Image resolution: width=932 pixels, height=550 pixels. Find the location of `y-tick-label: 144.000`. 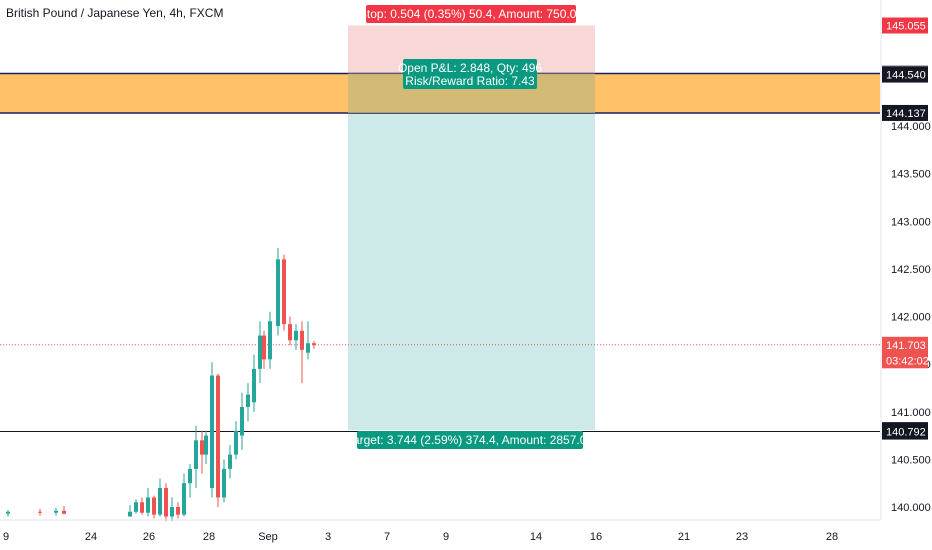

y-tick-label: 144.000 is located at coordinates (911, 127).